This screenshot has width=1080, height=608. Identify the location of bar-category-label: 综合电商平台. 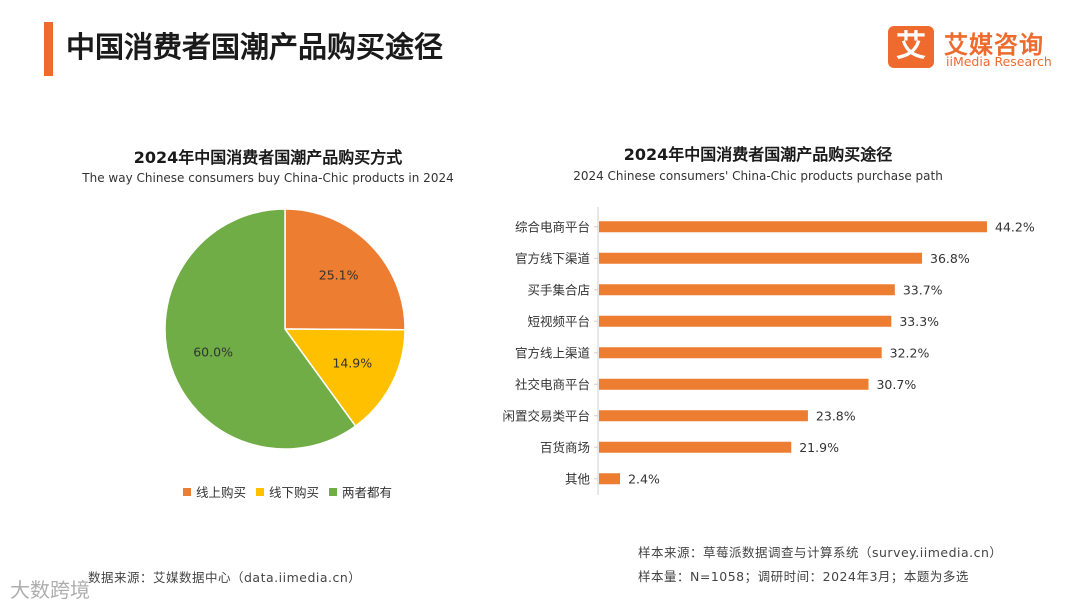
(552, 226).